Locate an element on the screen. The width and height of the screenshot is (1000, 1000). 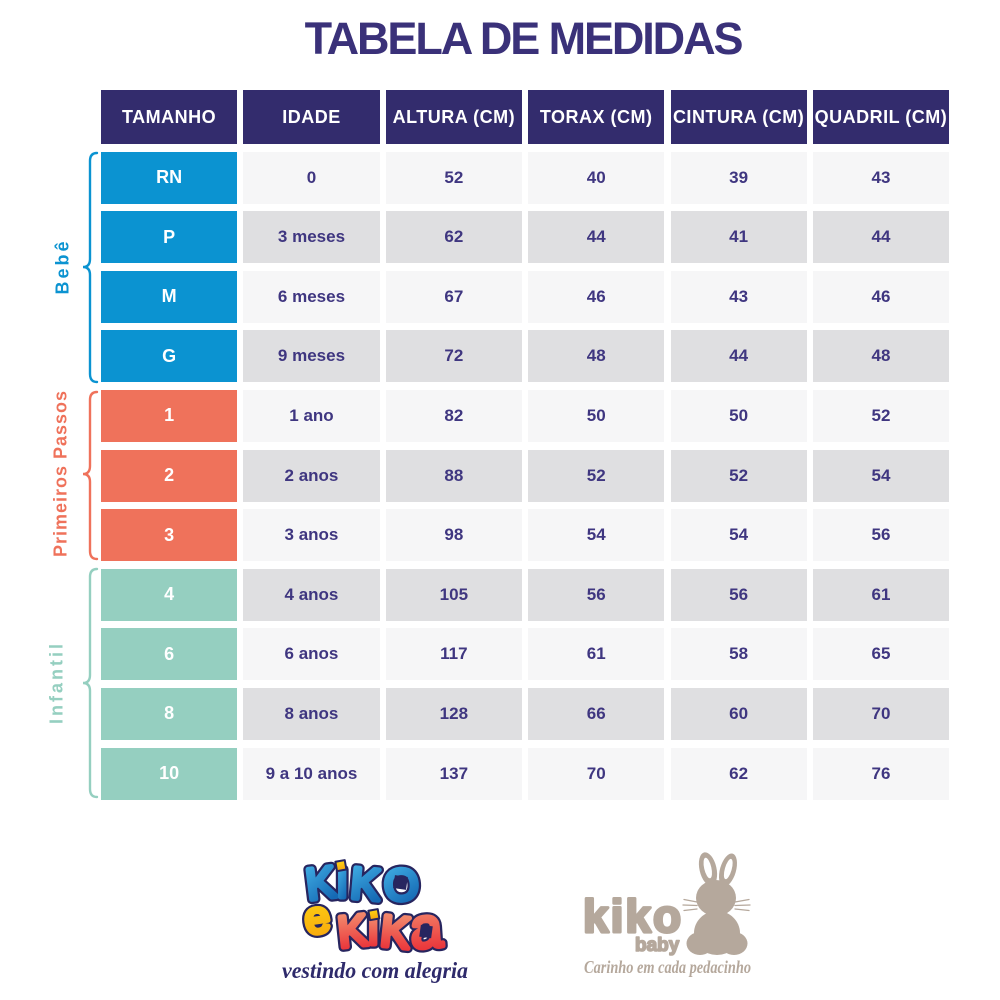
svg-text: kiko is located at coordinates (633, 916).